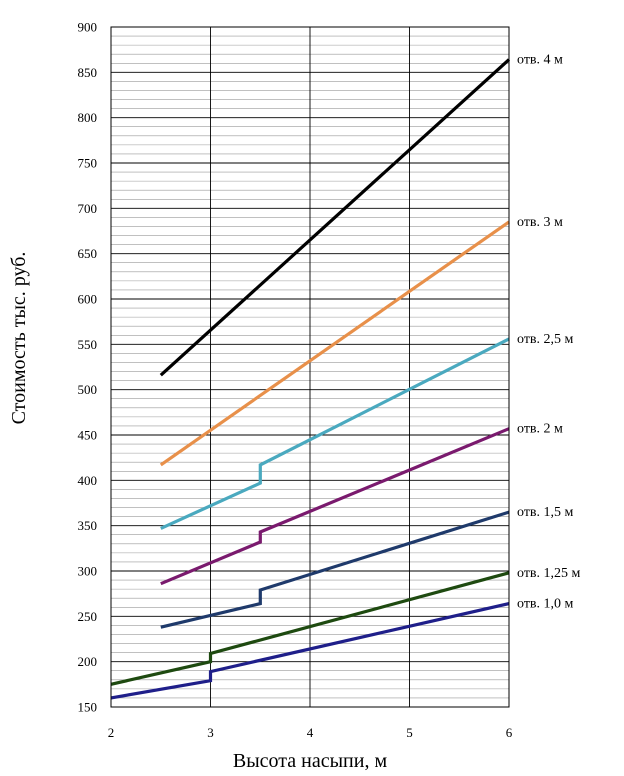 The image size is (624, 776). Describe the element at coordinates (210, 732) in the screenshot. I see `x-tick-label: 3` at that location.